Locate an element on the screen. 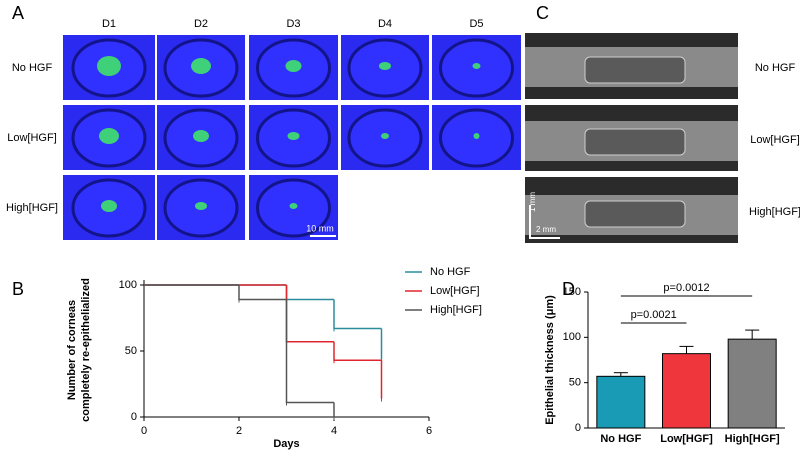 Image resolution: width=800 pixels, height=459 pixels. legend-label: Low[HGF] is located at coordinates (455, 291).